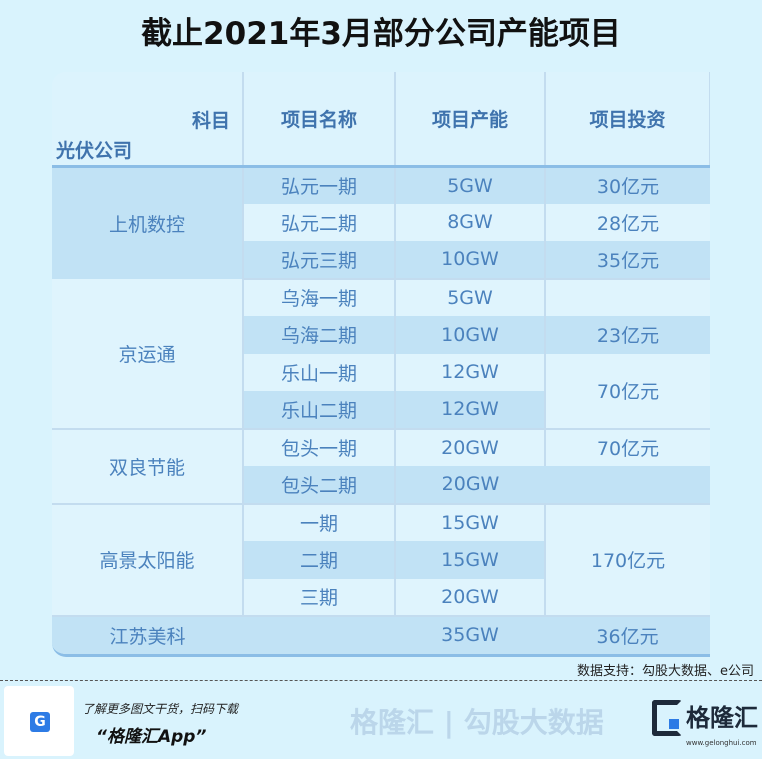  What do you see at coordinates (147, 222) in the screenshot?
I see `company-cell: 上机数控` at bounding box center [147, 222].